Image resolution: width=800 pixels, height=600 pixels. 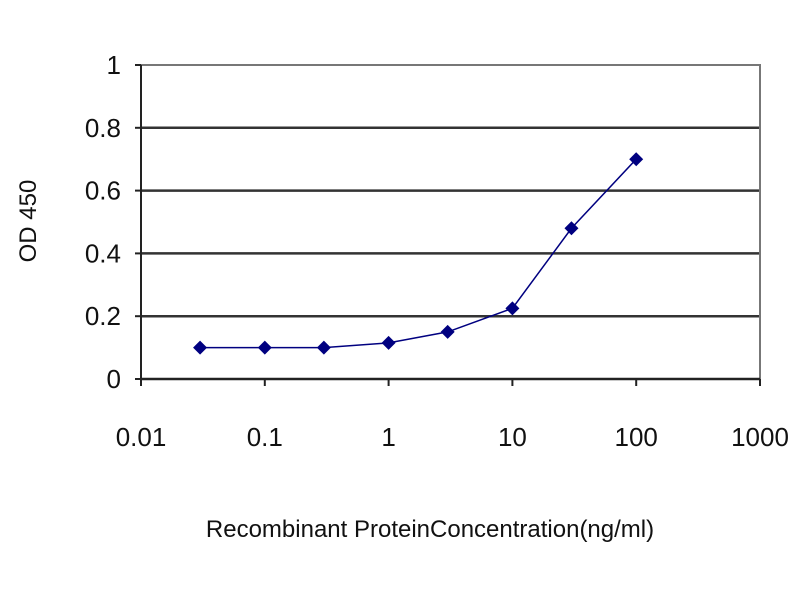 I want to click on x-tick-label: 10, so click(x=512, y=437).